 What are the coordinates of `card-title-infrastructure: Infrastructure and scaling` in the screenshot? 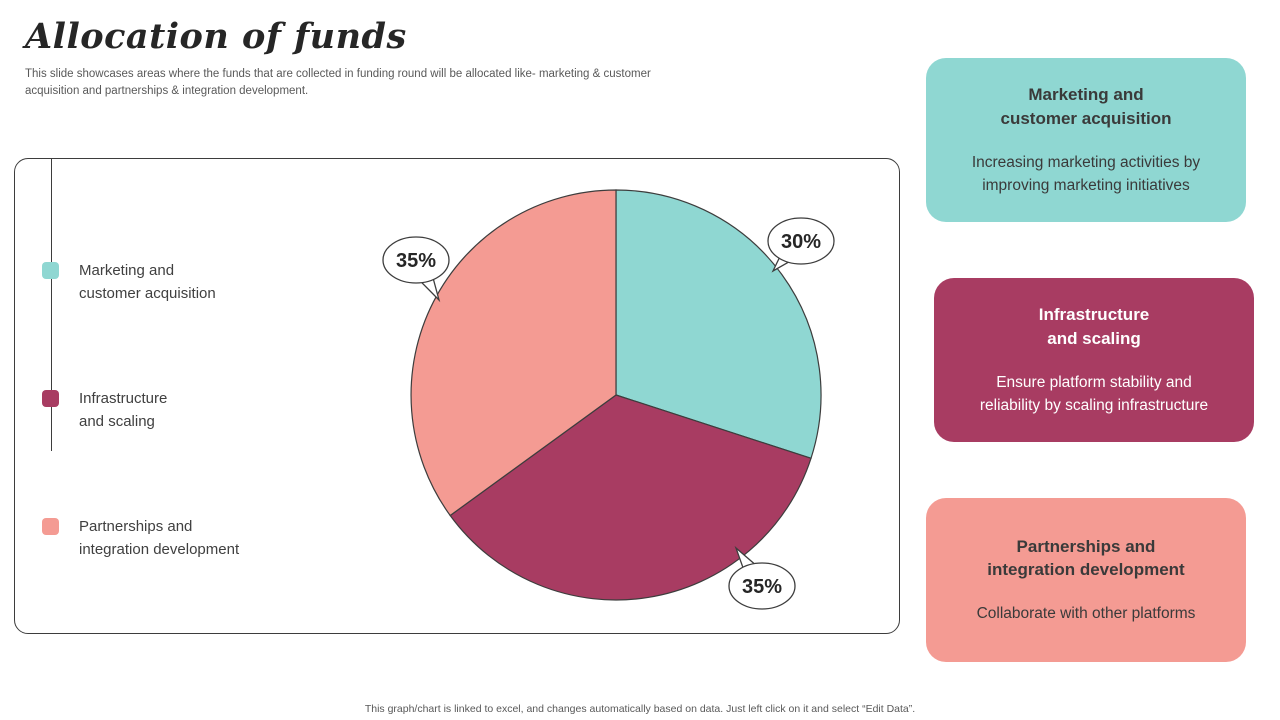 It's located at (1094, 326).